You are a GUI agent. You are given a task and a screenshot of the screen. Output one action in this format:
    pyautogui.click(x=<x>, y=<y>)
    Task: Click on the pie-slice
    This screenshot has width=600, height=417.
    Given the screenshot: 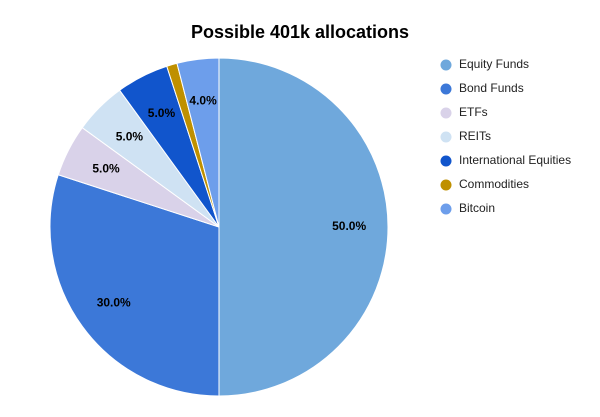 What is the action you would take?
    pyautogui.click(x=198, y=142)
    